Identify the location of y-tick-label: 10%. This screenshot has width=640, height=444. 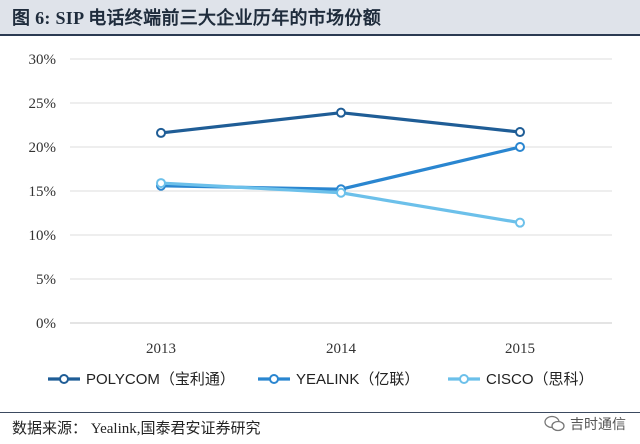
(43, 236).